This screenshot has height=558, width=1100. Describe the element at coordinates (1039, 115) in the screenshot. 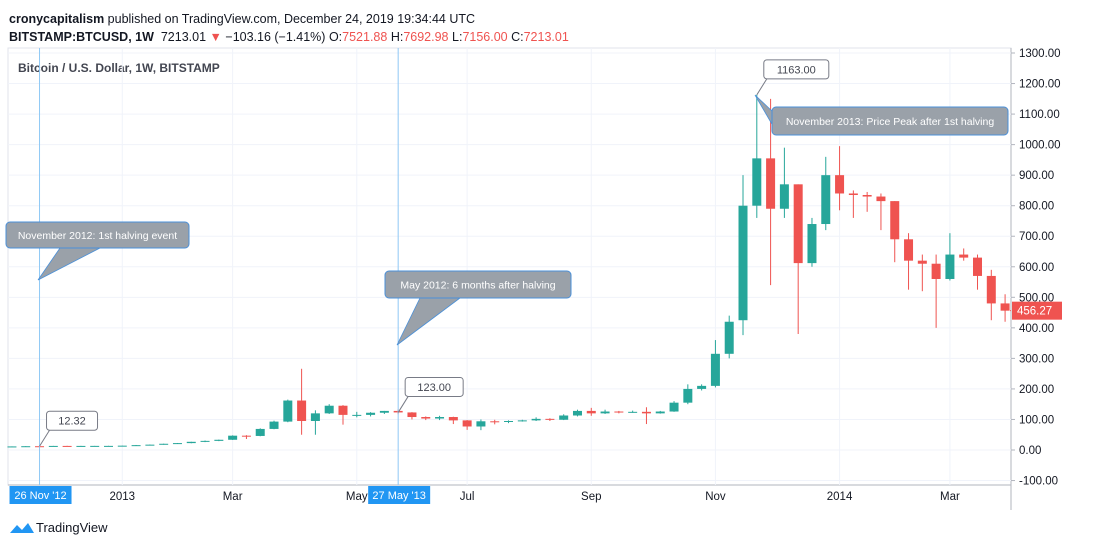

I see `y-tick-label: 1100.00` at that location.